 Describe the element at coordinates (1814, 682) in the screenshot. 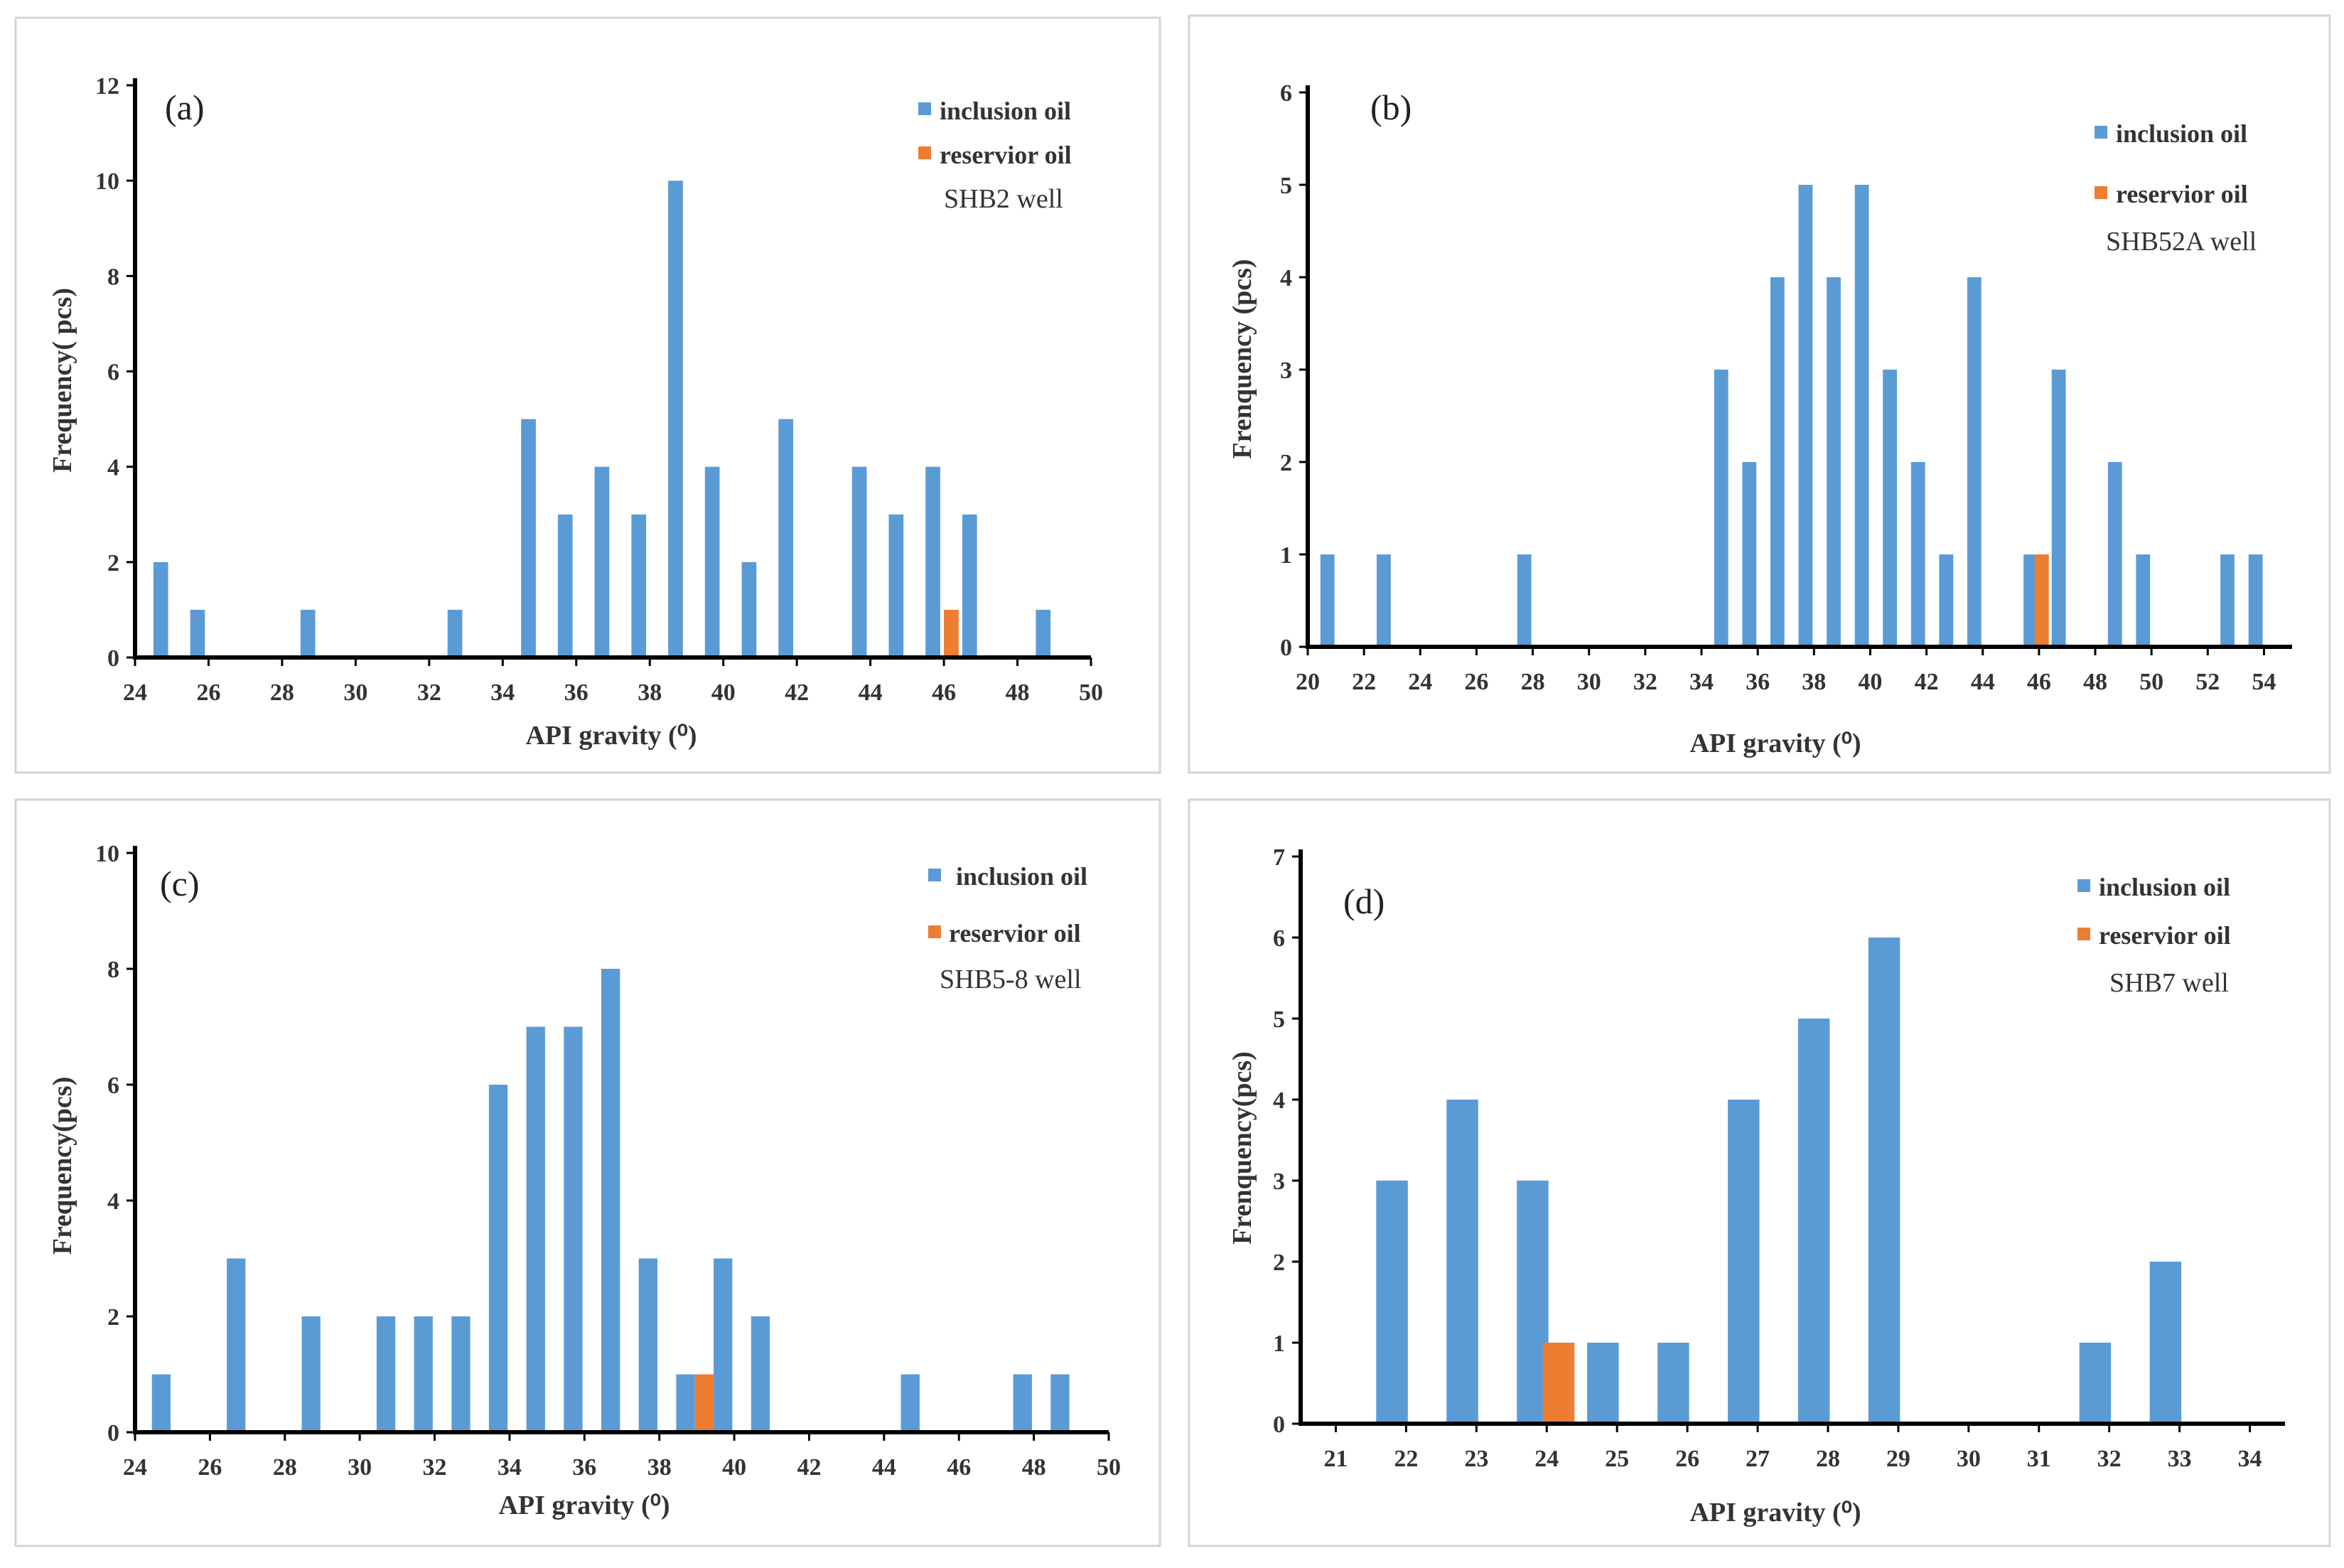

I see `x-tick-label: 38` at that location.